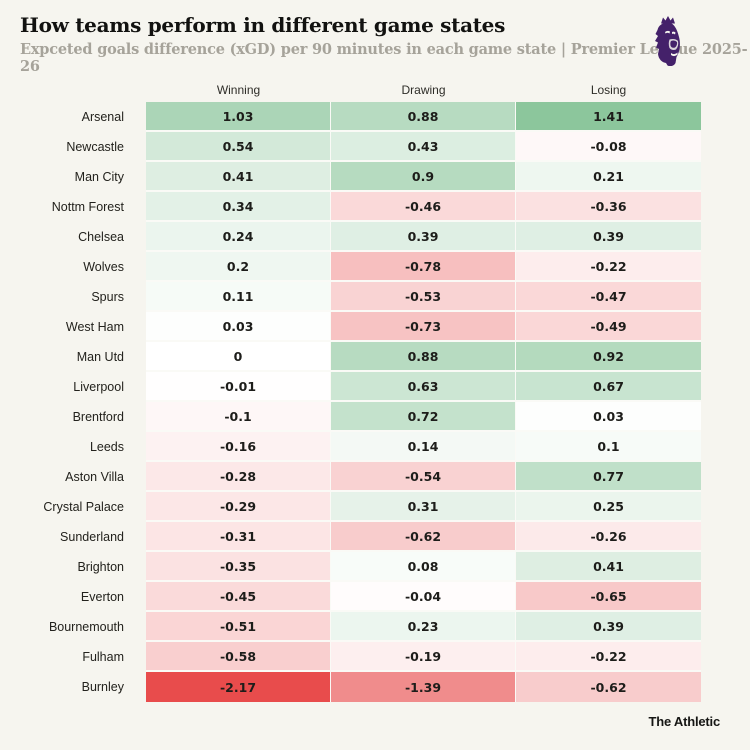 Image resolution: width=750 pixels, height=750 pixels. What do you see at coordinates (100, 567) in the screenshot?
I see `team-label: Brighton` at bounding box center [100, 567].